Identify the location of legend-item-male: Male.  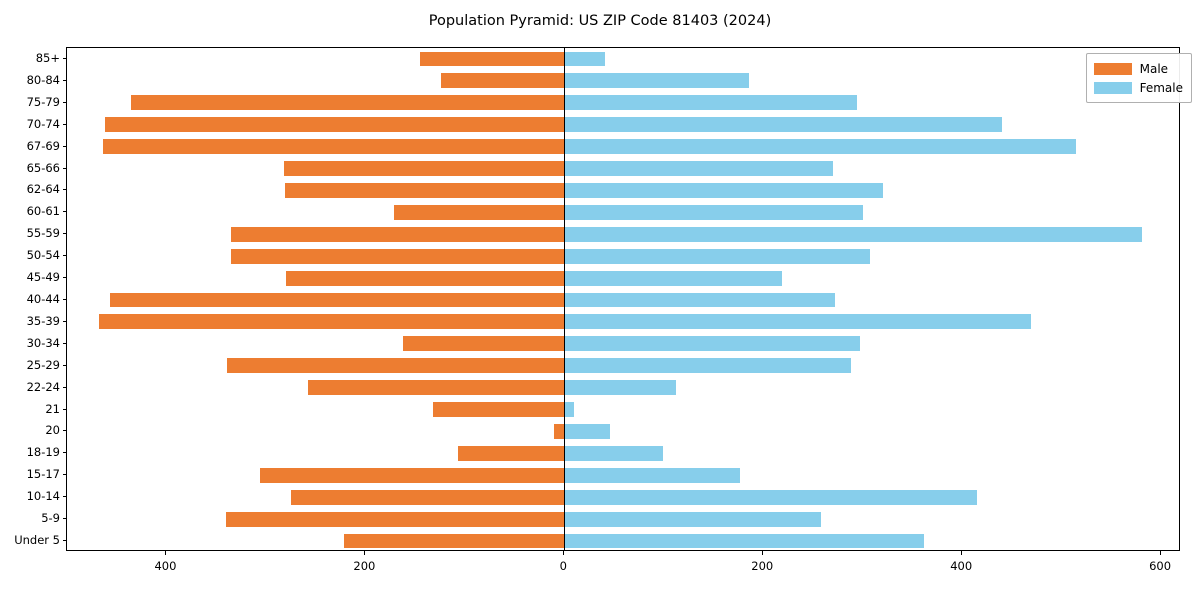
(1138, 68).